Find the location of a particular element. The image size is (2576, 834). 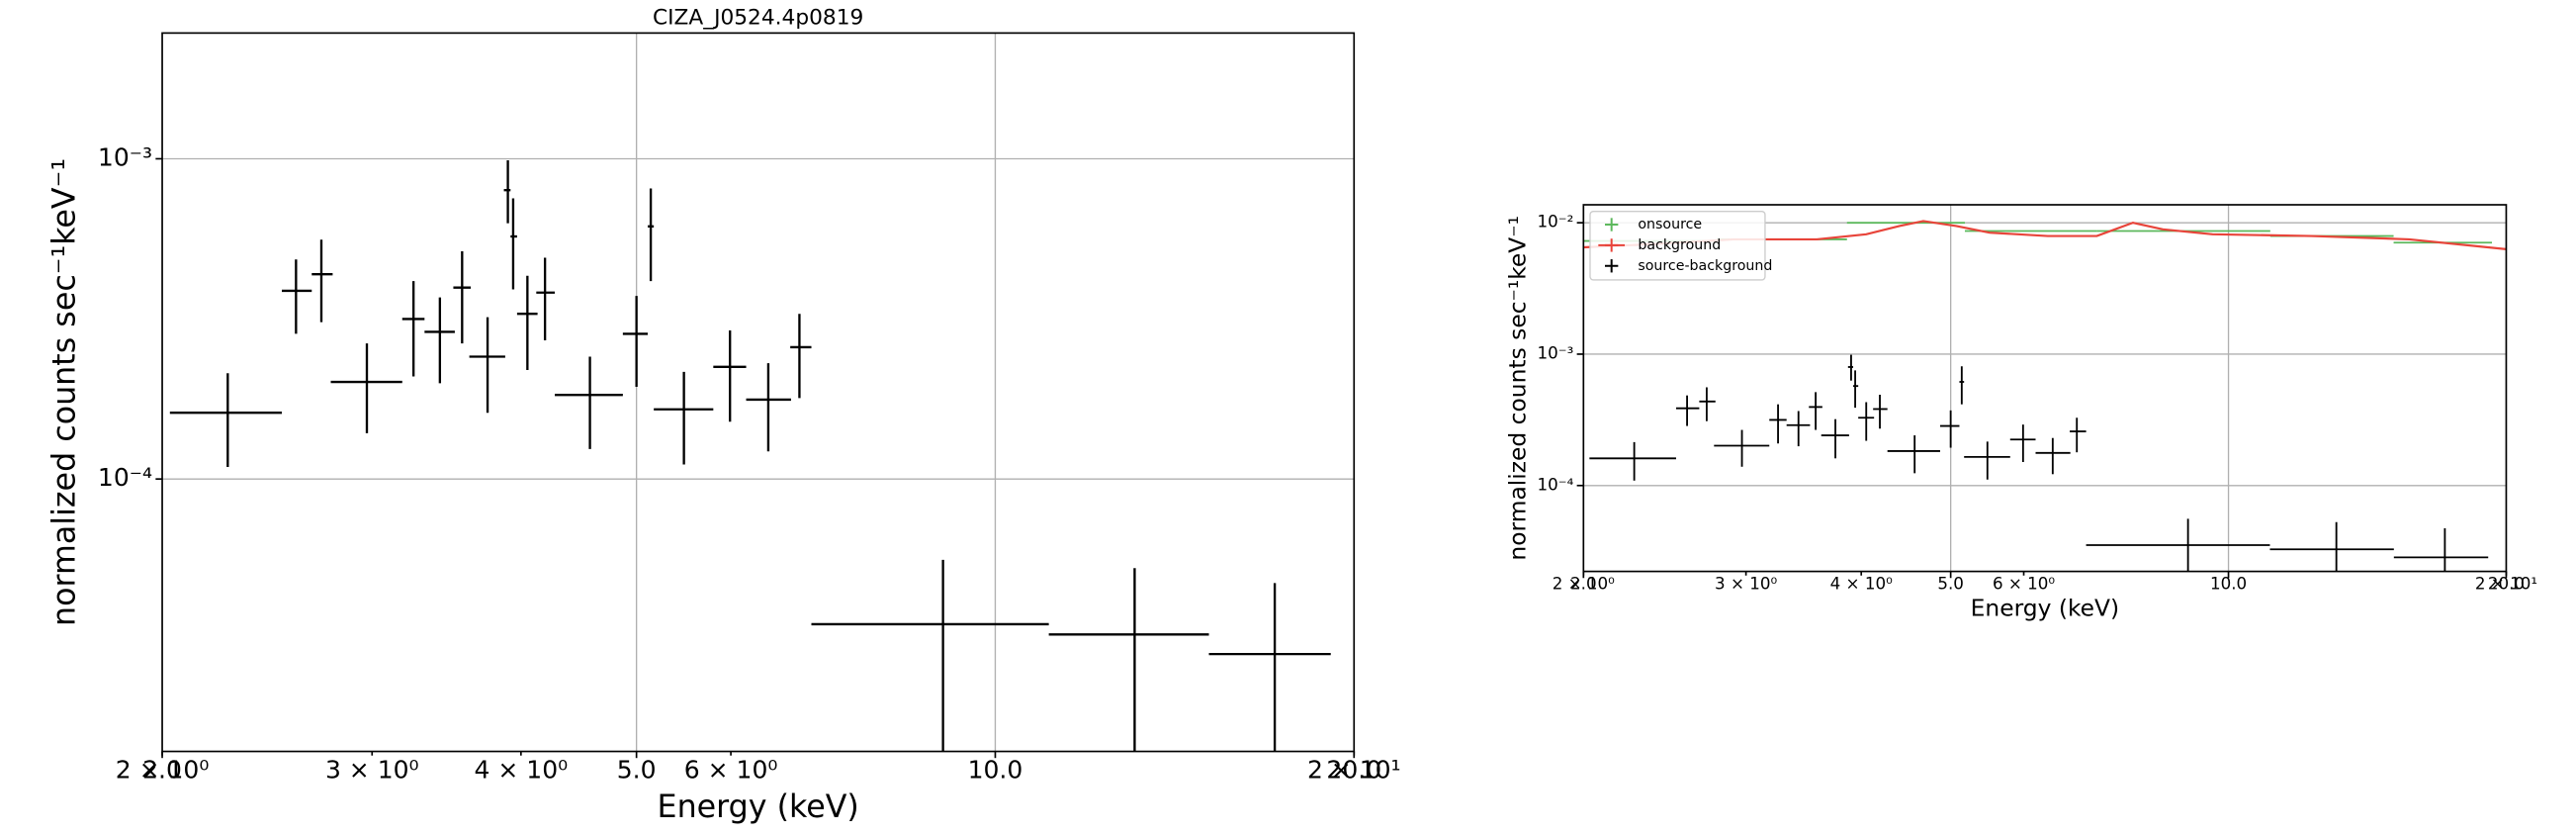

legend-label: onsource is located at coordinates (1670, 224).